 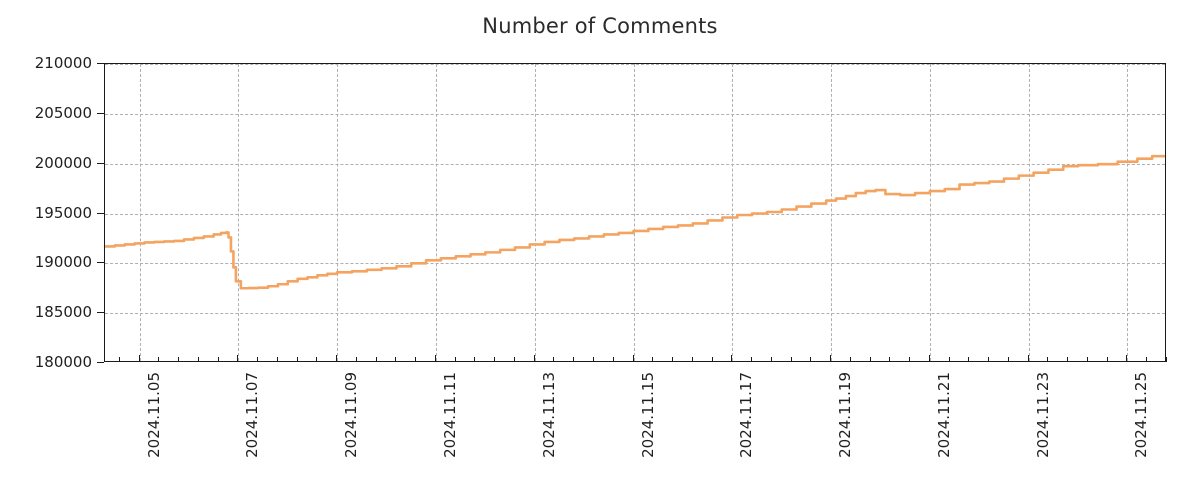 I want to click on x-tick-label: 2024.11.21, so click(x=943, y=415).